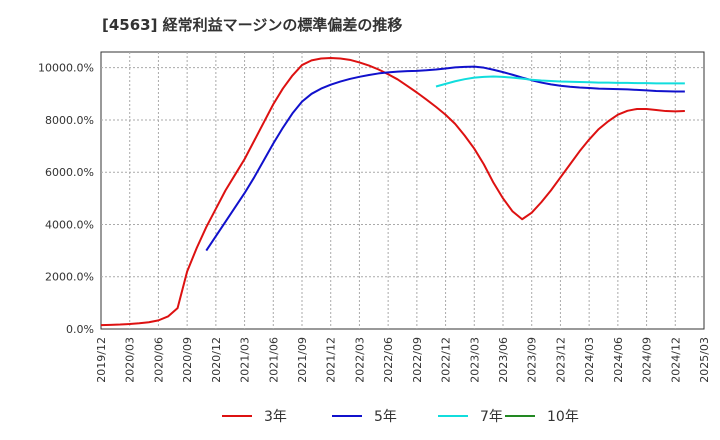 The width and height of the screenshot is (720, 440). Describe the element at coordinates (69, 172) in the screenshot. I see `y-tick-label: 6000.0%` at that location.